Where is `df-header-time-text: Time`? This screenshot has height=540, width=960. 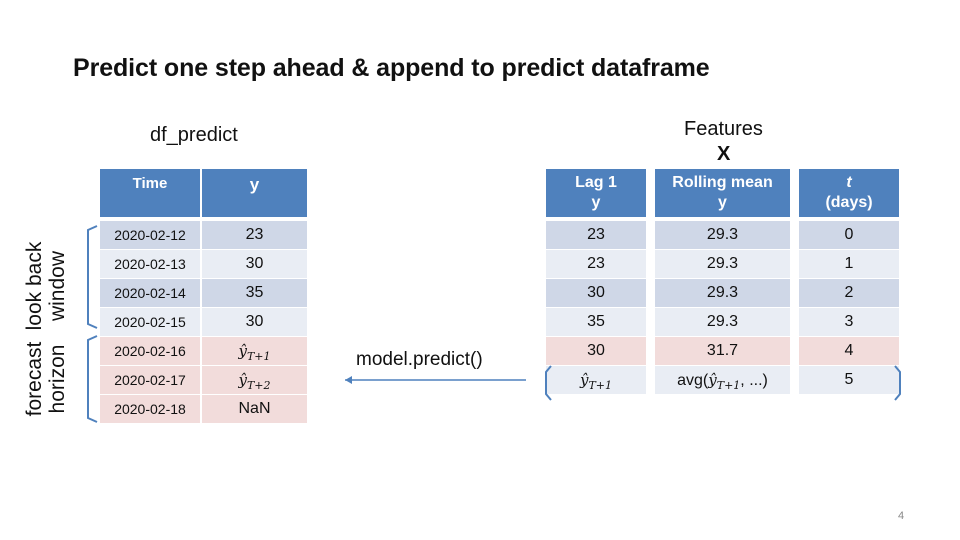
df-header-time-text: Time is located at coordinates (150, 183).